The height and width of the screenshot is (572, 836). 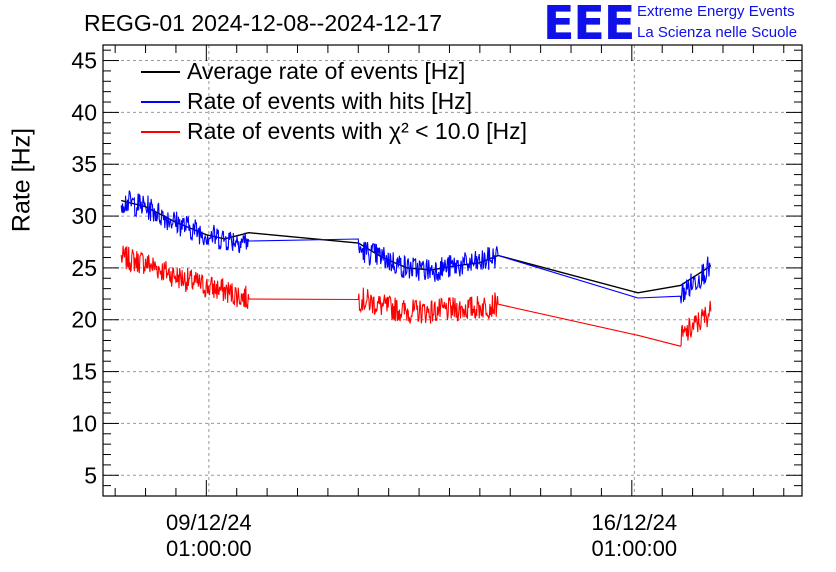 What do you see at coordinates (634, 522) in the screenshot?
I see `x-tick-date: 16/12/24` at bounding box center [634, 522].